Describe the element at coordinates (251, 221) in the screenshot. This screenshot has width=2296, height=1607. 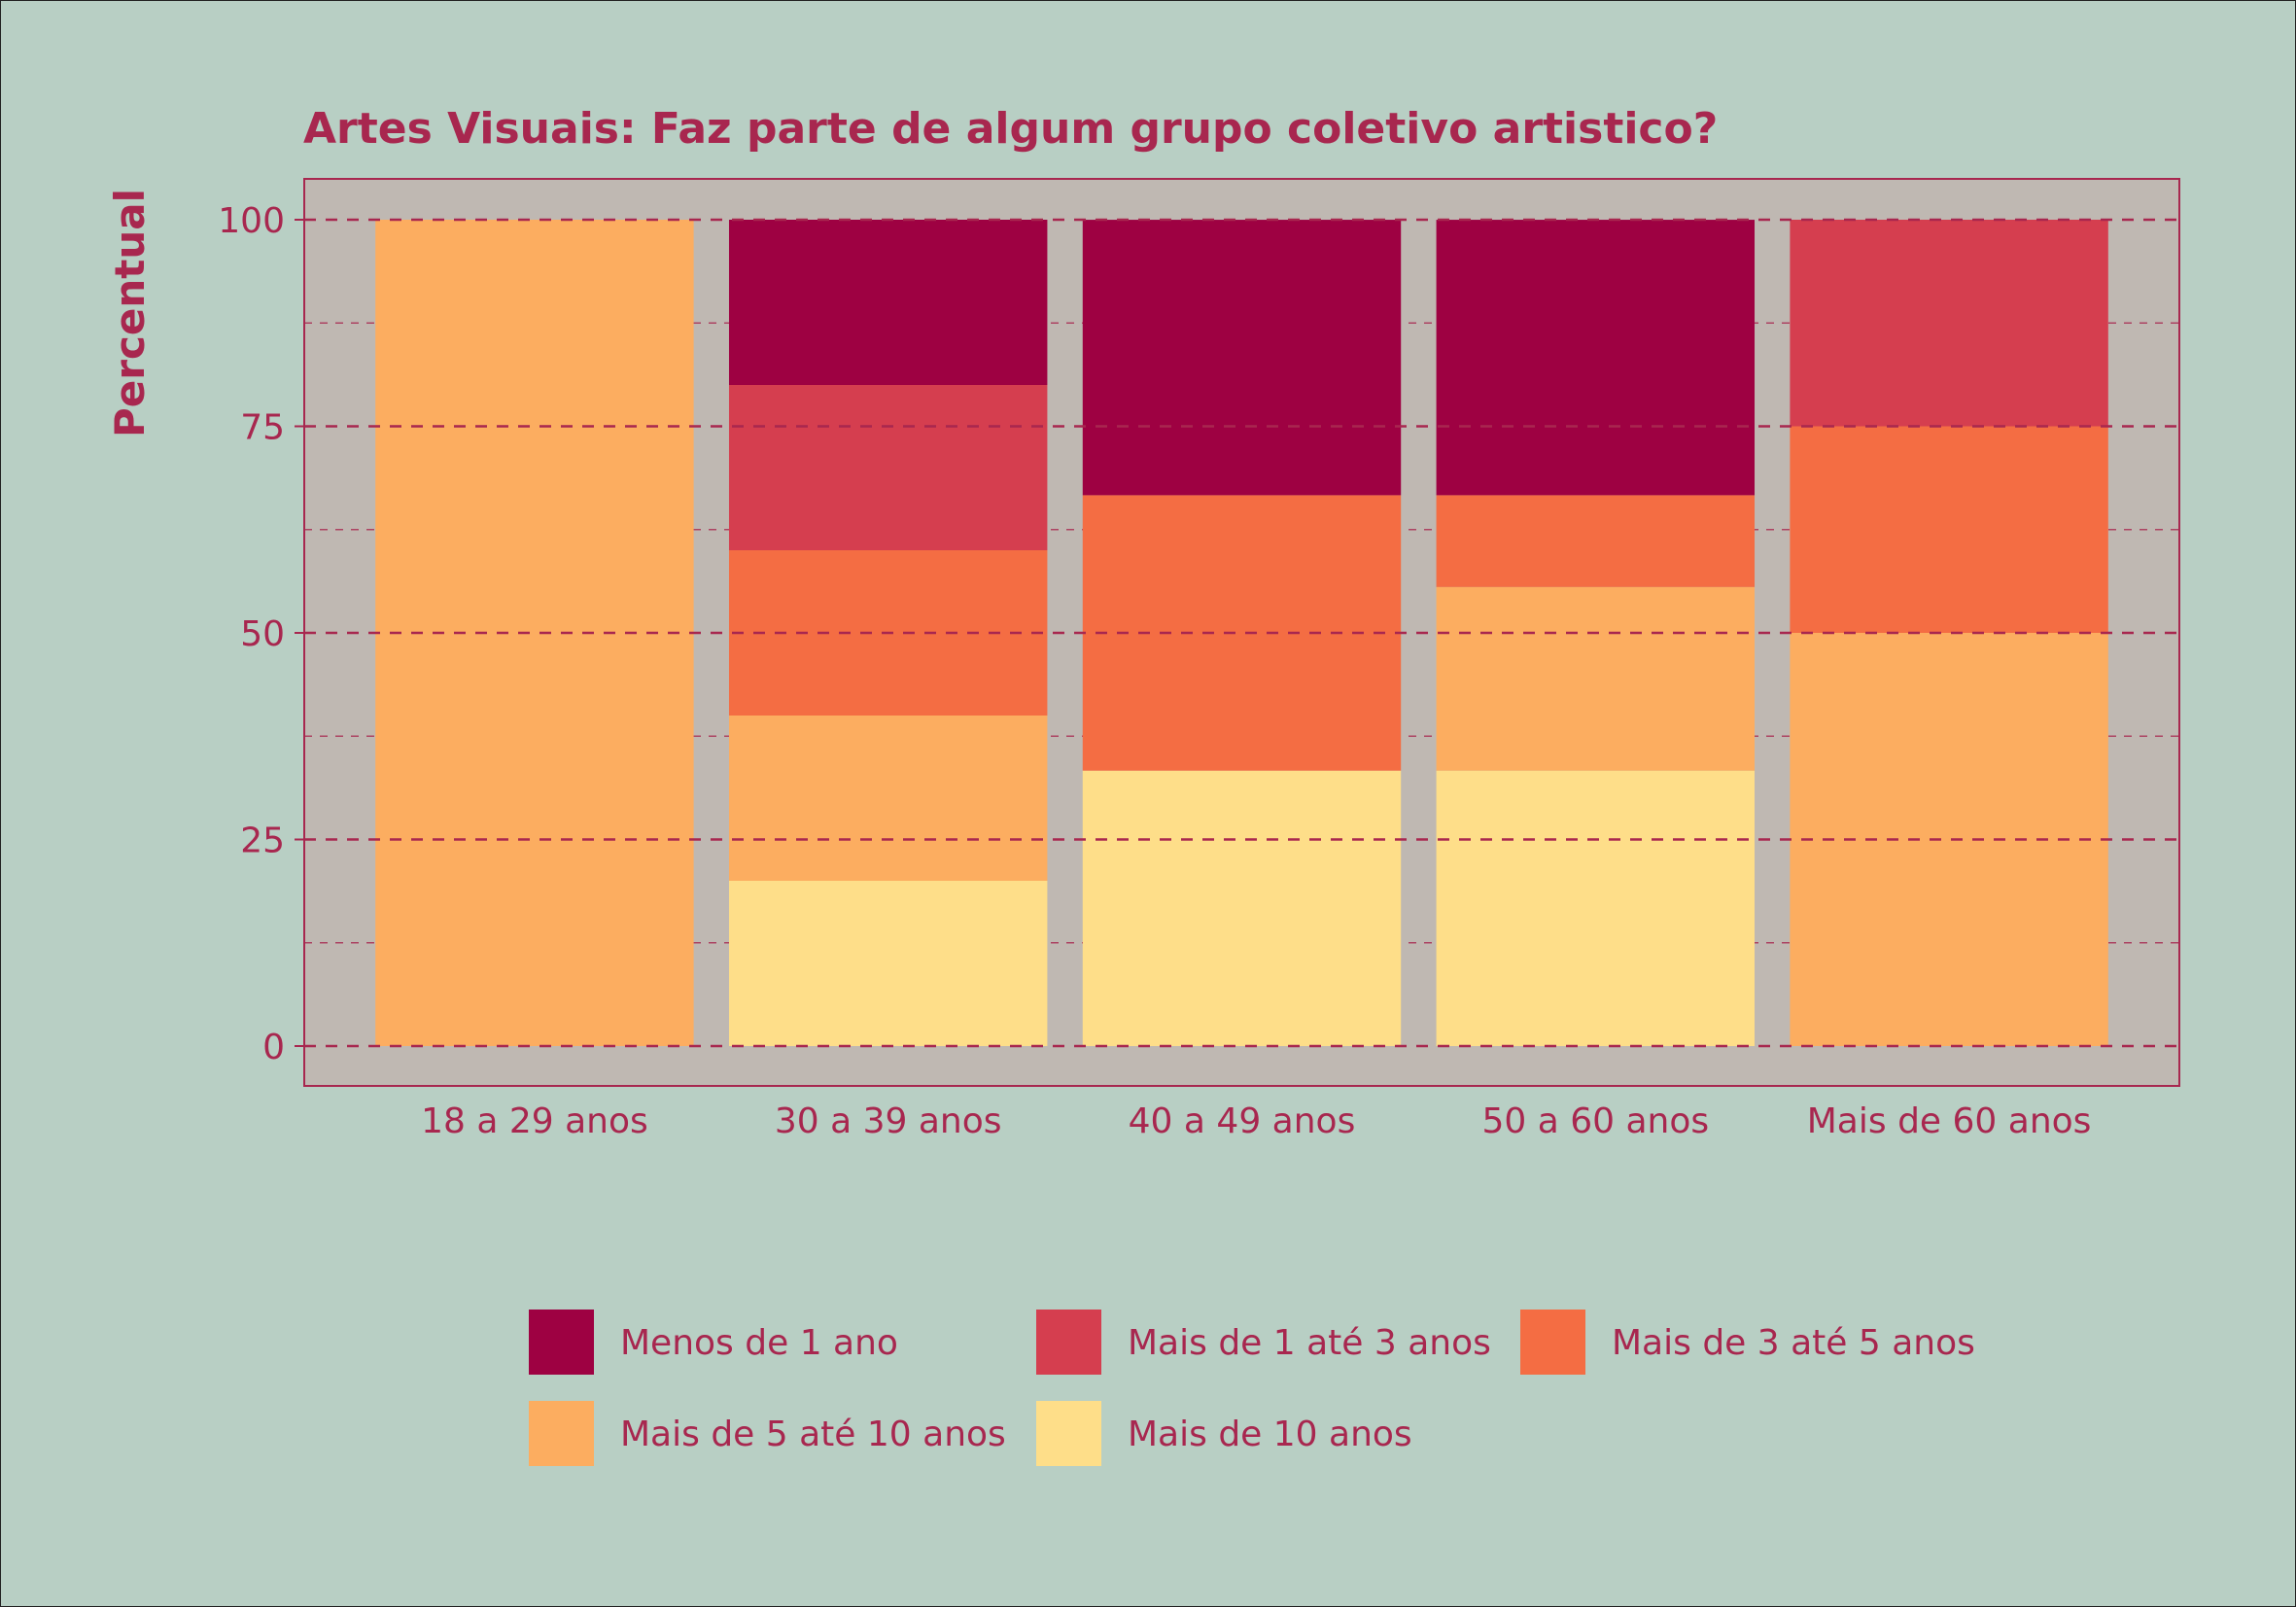
I see `y-tick-label: 100` at that location.